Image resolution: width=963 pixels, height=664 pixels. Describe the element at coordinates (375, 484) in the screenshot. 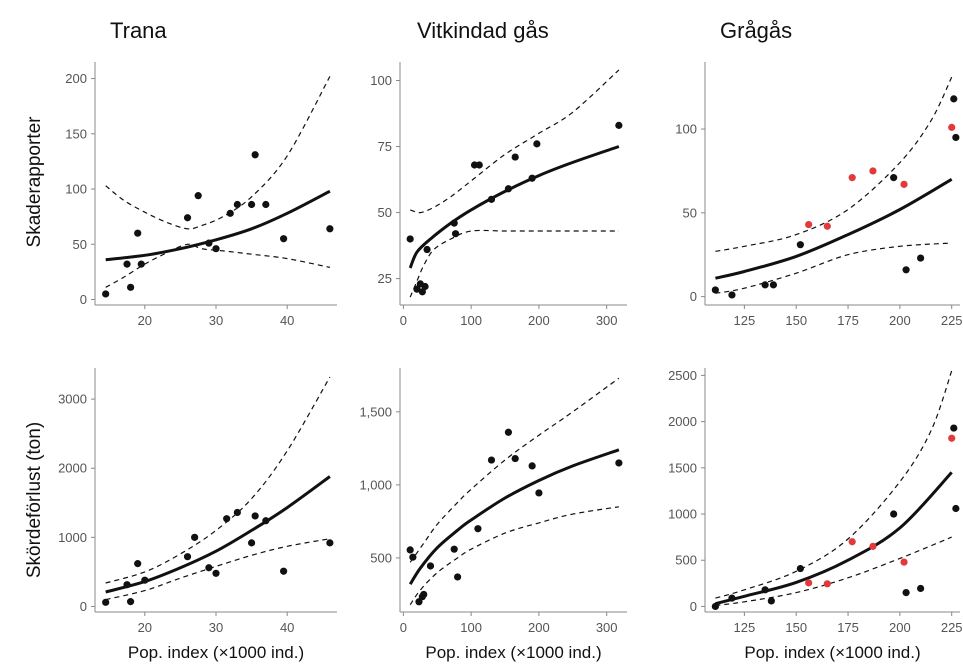

I see `y-tick-label: 1,000` at that location.